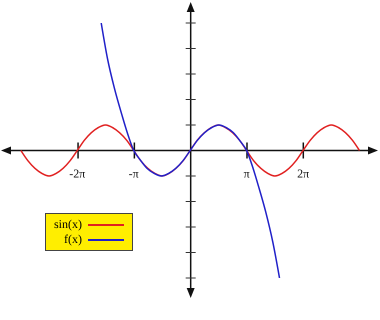 Image resolution: width=380 pixels, height=320 pixels. What do you see at coordinates (68, 224) in the screenshot?
I see `legend-label: sin(x)` at bounding box center [68, 224].